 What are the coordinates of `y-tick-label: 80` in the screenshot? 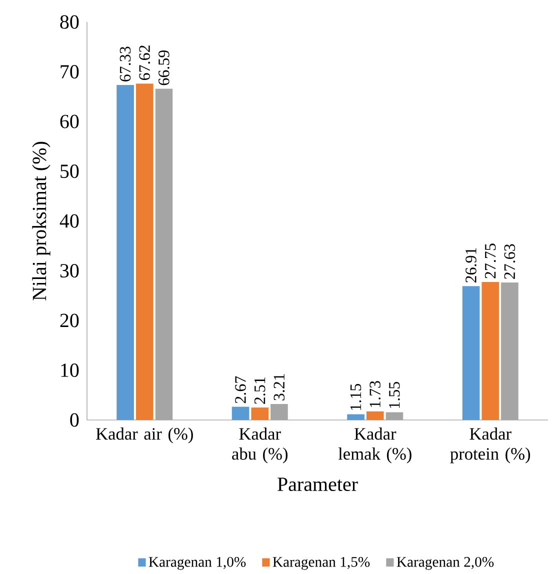 It's located at (69, 22).